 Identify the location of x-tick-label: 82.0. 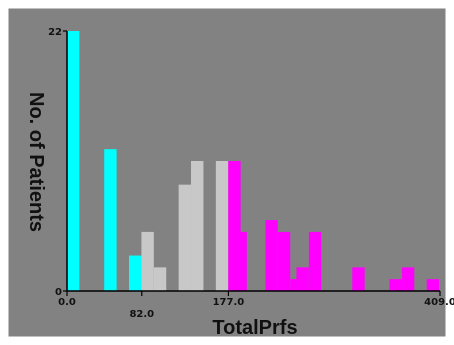
(141, 314).